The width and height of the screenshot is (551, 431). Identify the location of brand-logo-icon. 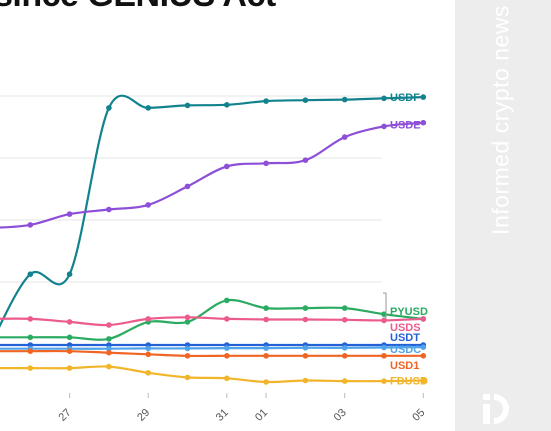
(496, 409).